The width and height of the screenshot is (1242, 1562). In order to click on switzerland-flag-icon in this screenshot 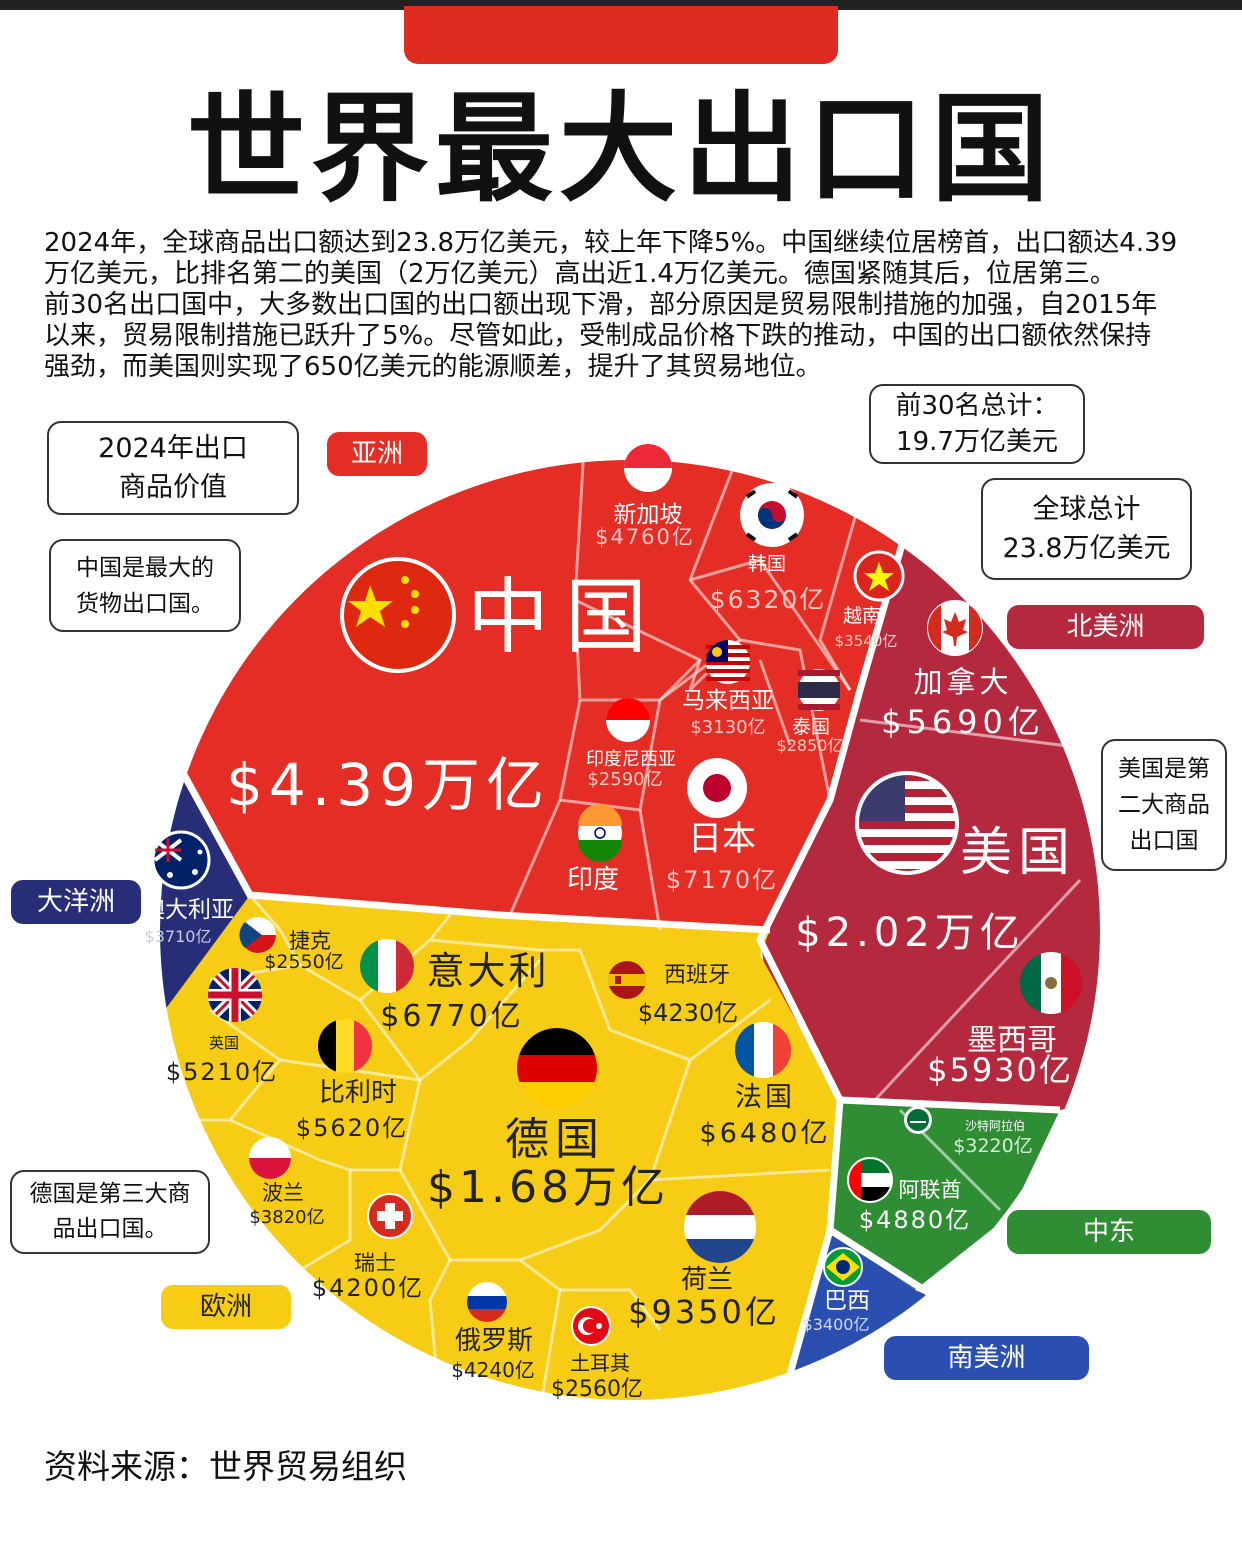, I will do `click(390, 1216)`.